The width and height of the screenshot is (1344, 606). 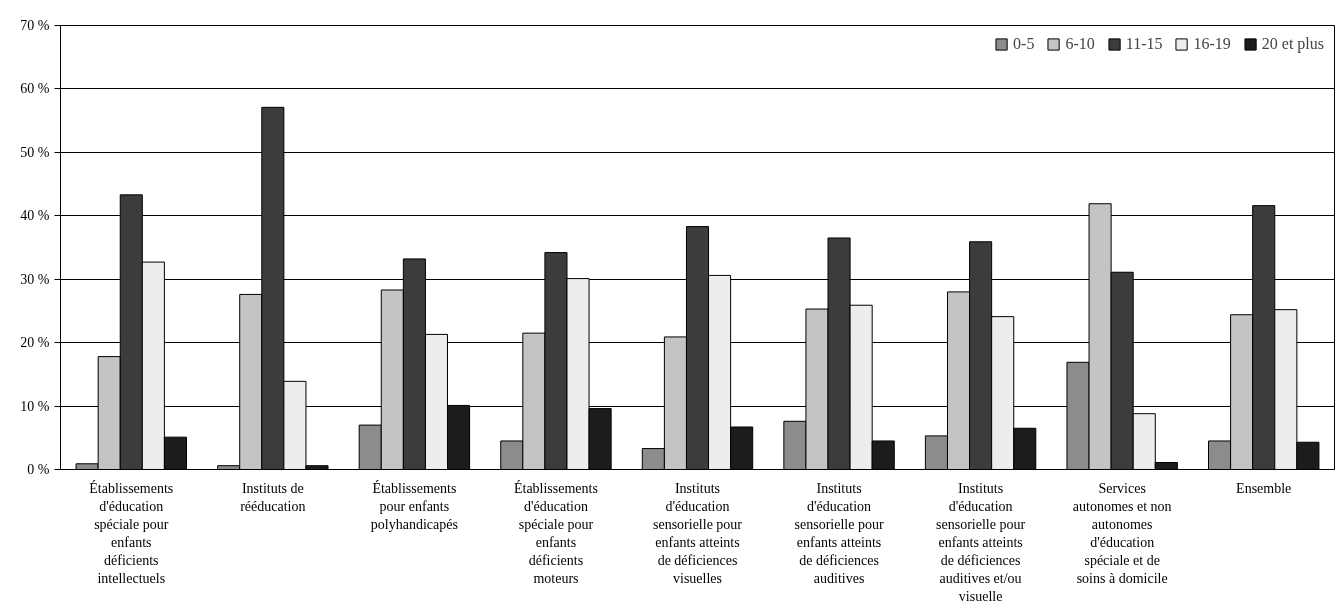 What do you see at coordinates (697, 533) in the screenshot?
I see `x-tick-label: Instituts d'éducation sensorielle pour enfants atteints de déficiences visuelles` at bounding box center [697, 533].